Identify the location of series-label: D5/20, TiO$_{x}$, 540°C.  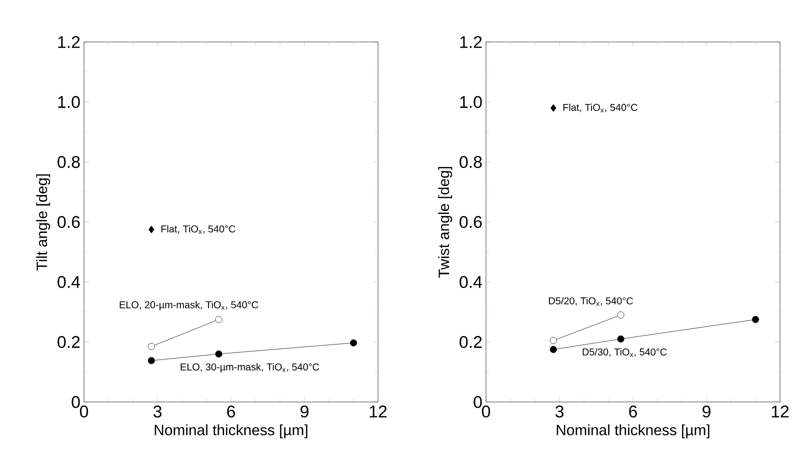
(591, 301).